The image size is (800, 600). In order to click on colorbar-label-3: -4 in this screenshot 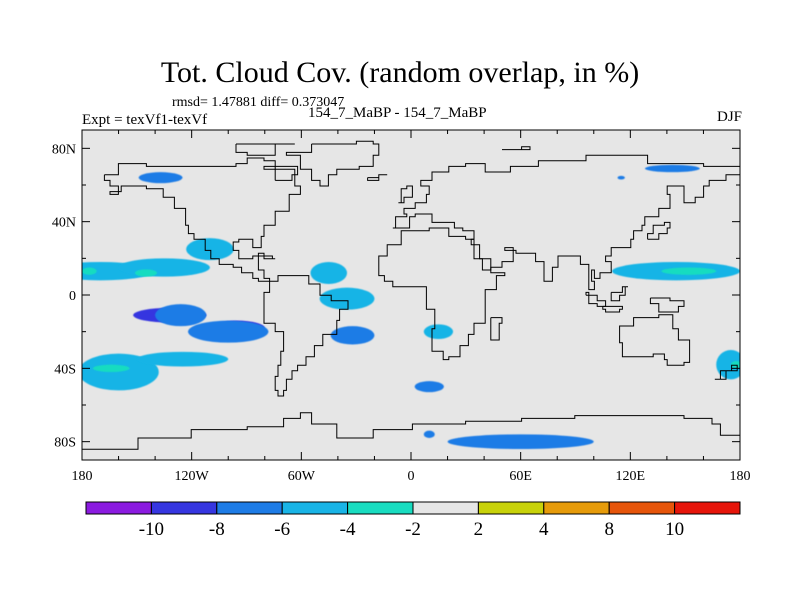, I will do `click(348, 529)`.